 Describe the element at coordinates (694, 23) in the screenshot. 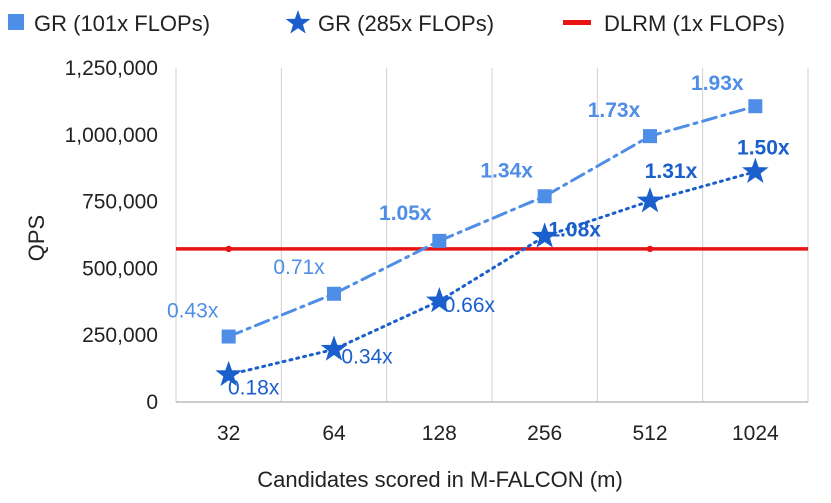

I see `legend-label-dlrm: DLRM (1x FLOPs)` at that location.